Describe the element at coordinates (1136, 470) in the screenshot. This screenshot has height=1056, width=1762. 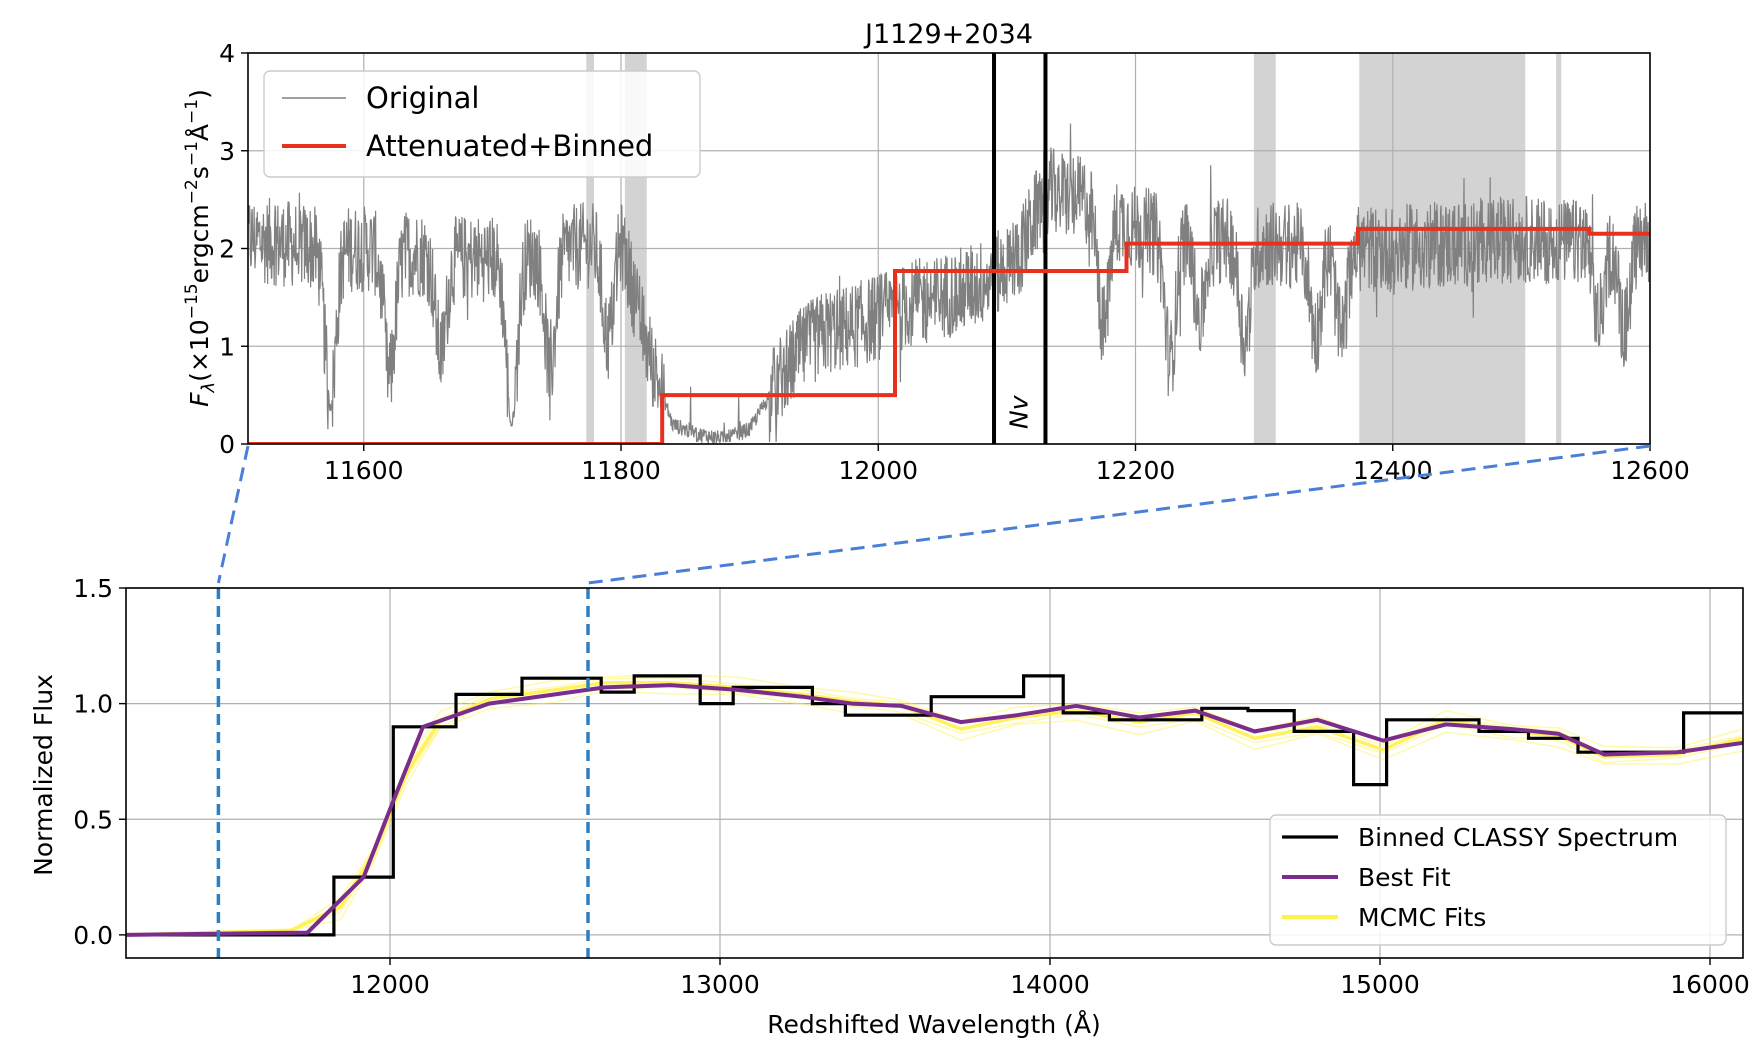
I see `x-tick-label: 12200` at that location.